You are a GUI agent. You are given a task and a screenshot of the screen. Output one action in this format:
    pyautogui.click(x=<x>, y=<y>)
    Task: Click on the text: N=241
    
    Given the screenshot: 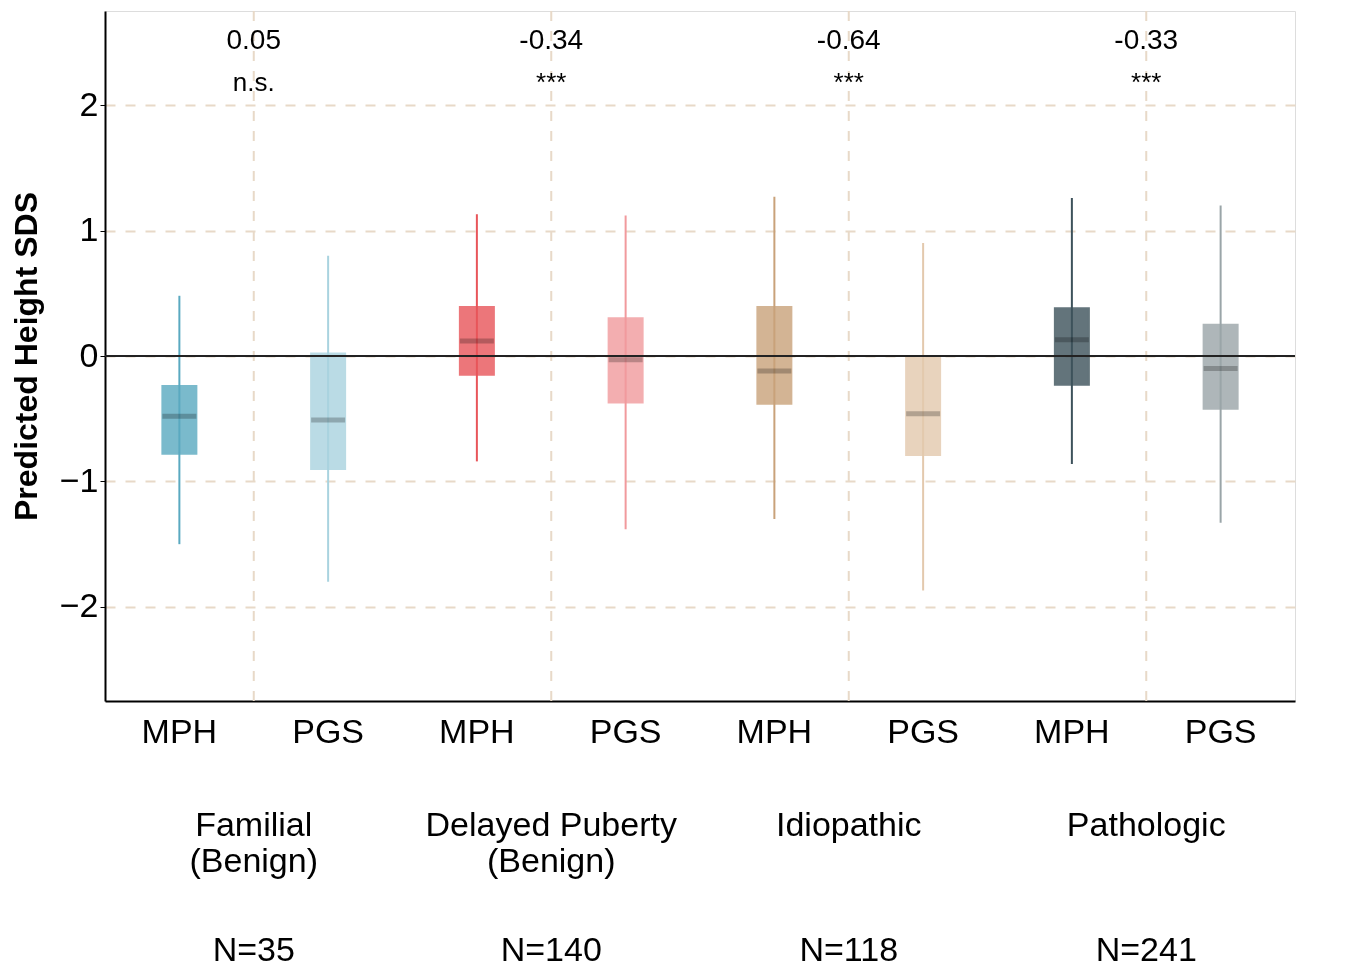 What is the action you would take?
    pyautogui.click(x=1146, y=949)
    